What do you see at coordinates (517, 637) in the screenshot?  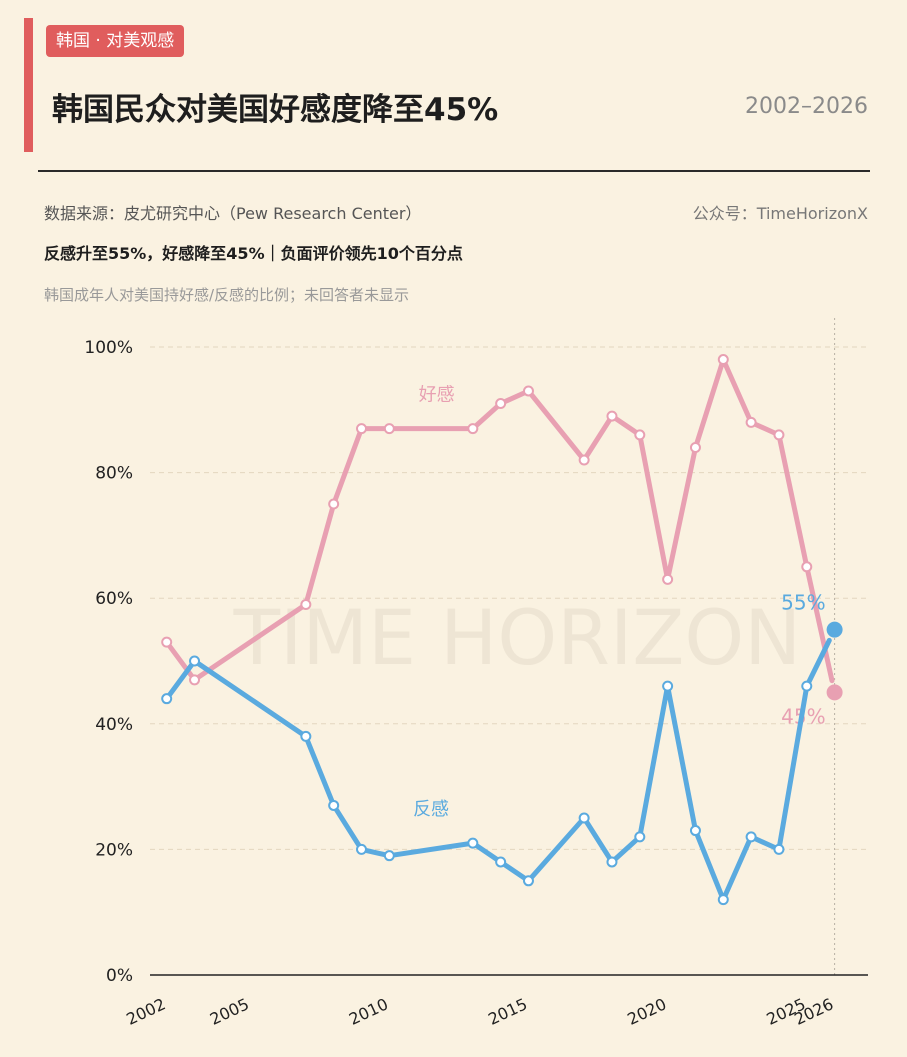 I see `watermark: TIME HORIZON` at bounding box center [517, 637].